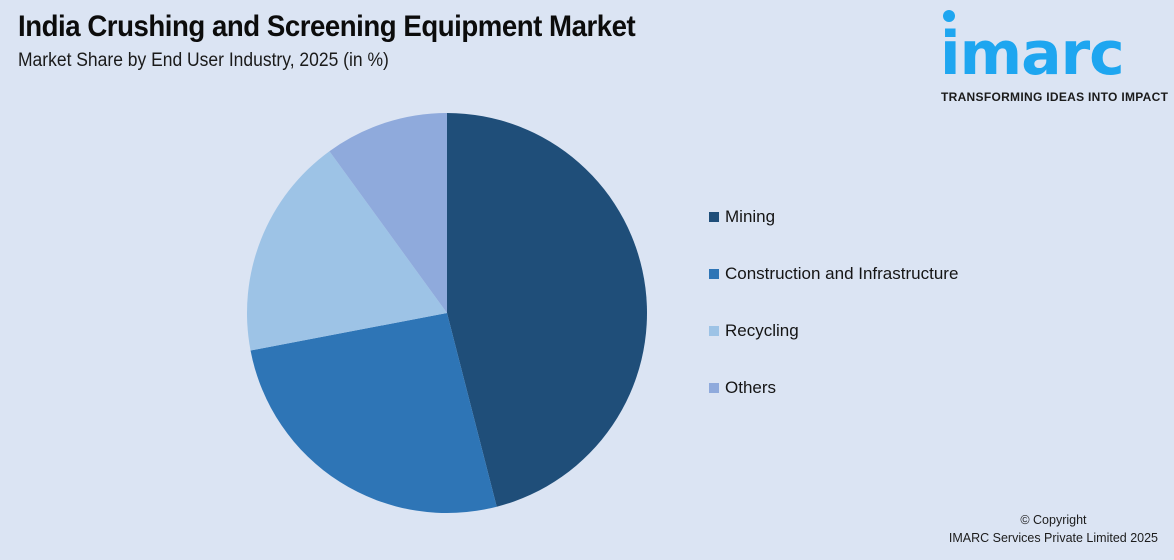  I want to click on copyright-line-1: © Copyright, so click(1053, 520).